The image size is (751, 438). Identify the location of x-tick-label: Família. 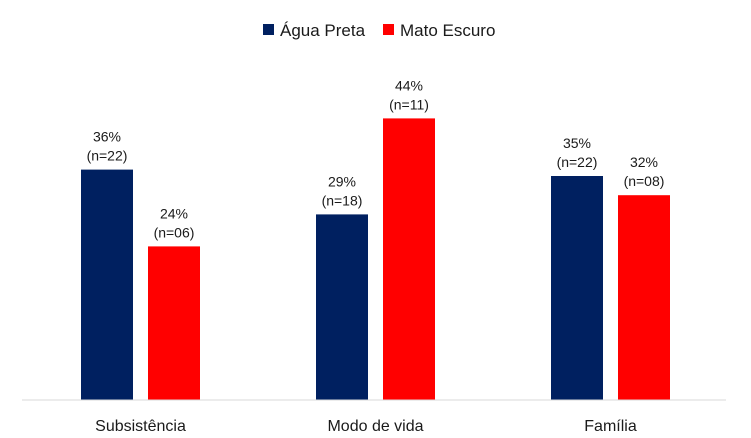
(610, 426).